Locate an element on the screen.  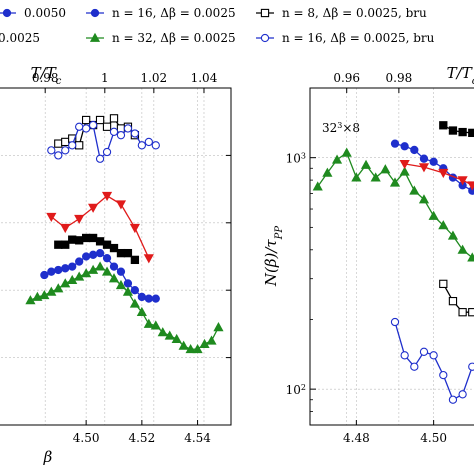
legend-label: 0.0050 is located at coordinates (45, 13).